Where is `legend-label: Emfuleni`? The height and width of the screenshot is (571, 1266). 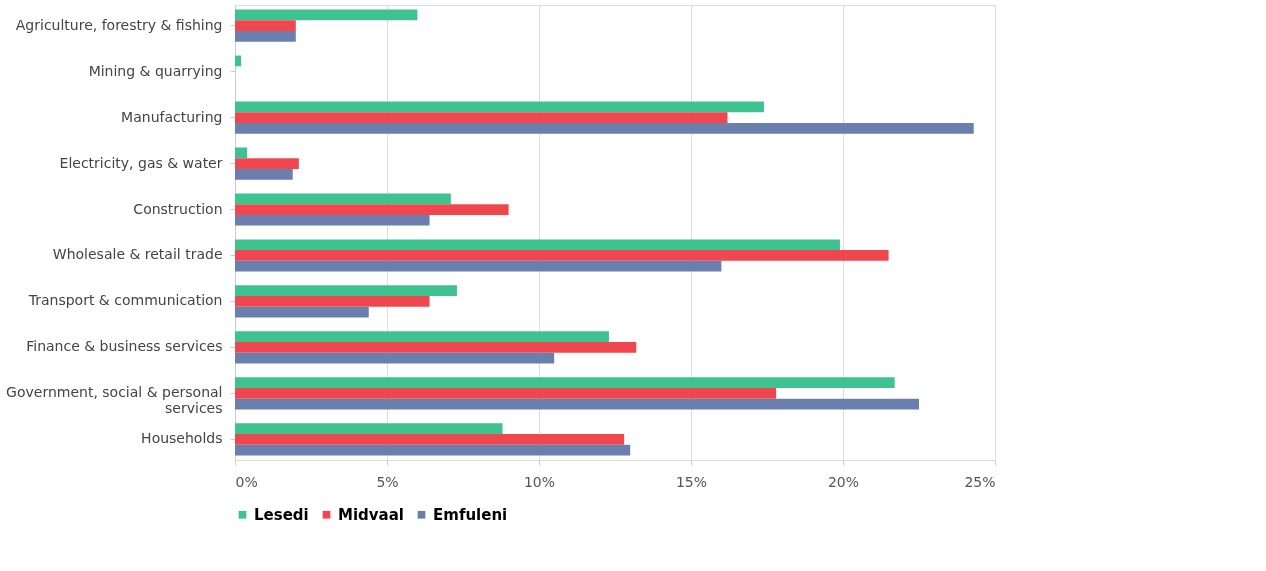 legend-label: Emfuleni is located at coordinates (470, 514).